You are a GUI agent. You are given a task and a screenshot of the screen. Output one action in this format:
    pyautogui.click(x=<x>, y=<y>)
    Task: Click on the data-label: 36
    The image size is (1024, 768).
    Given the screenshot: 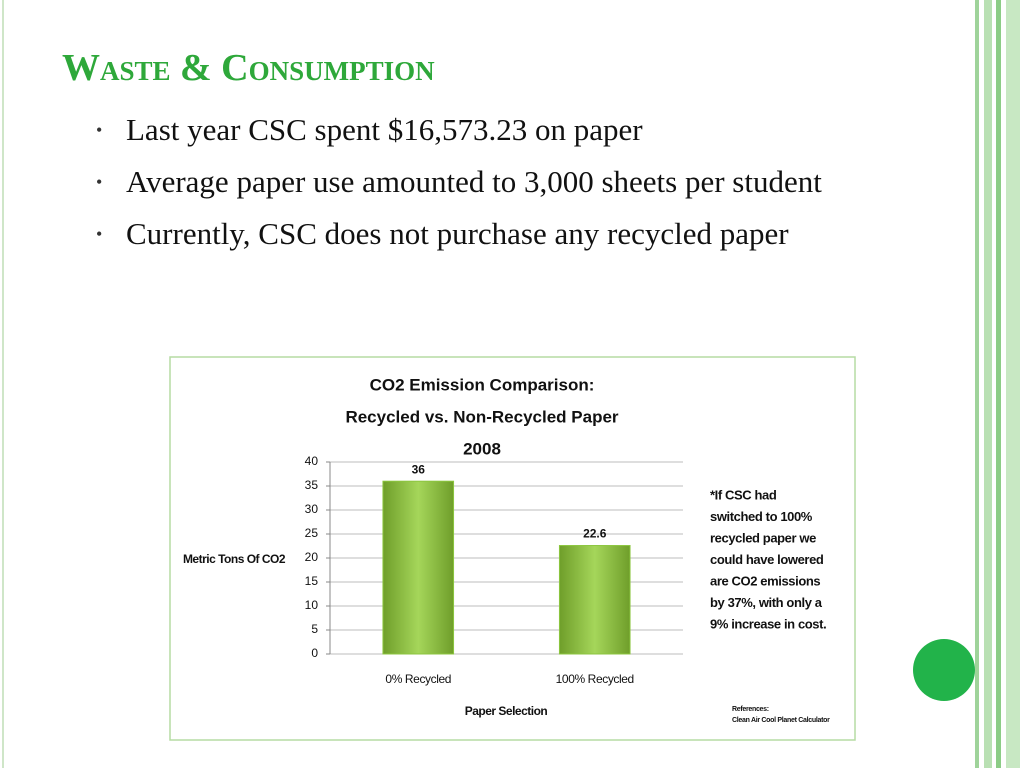 What is the action you would take?
    pyautogui.click(x=419, y=469)
    